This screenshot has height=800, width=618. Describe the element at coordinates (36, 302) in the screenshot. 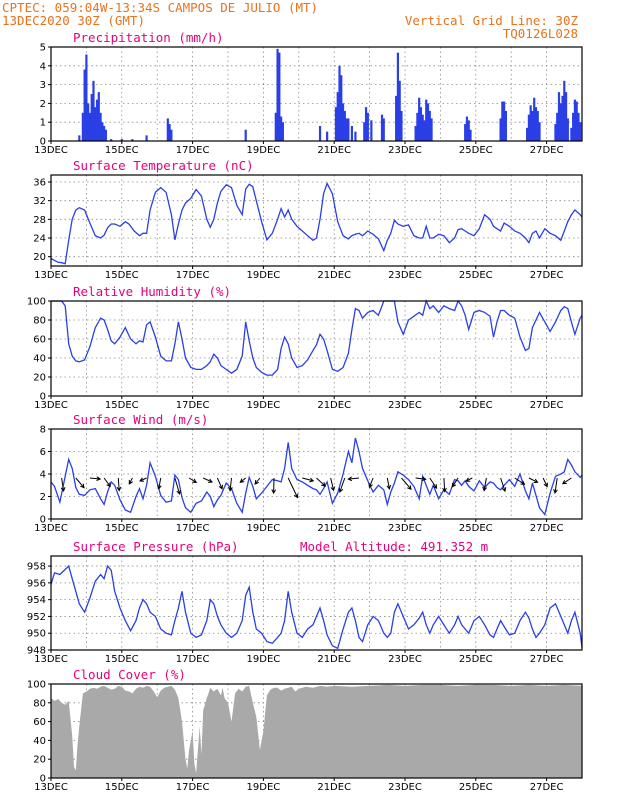

I see `y-tick-label: 100` at that location.